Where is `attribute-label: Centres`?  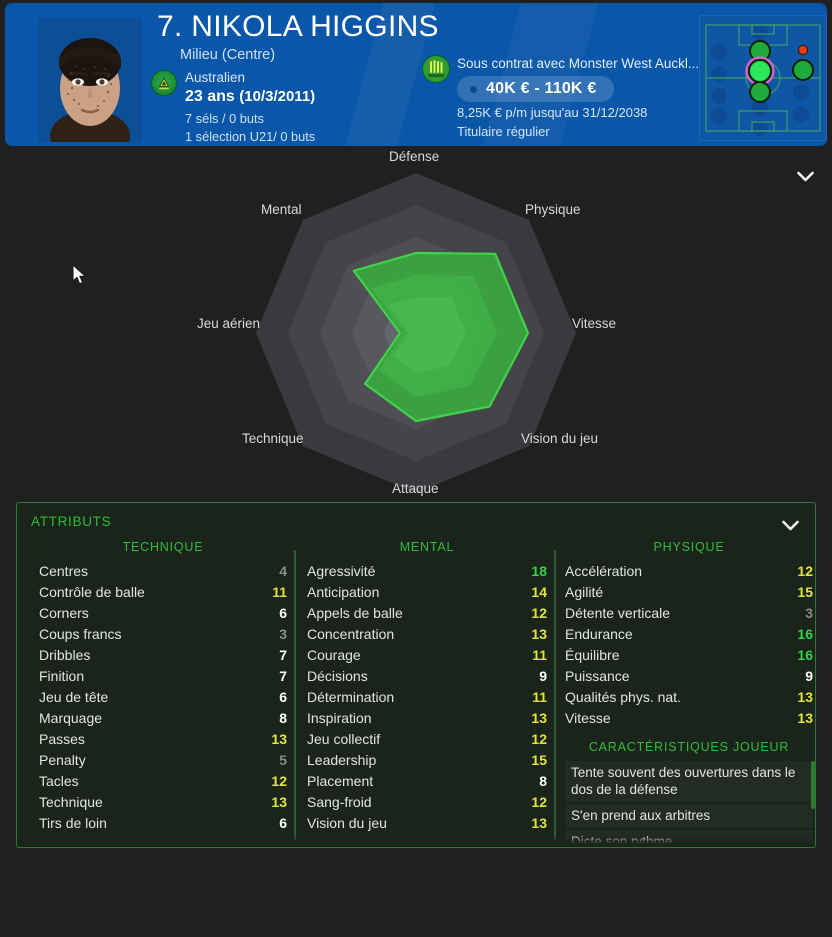 attribute-label: Centres is located at coordinates (64, 571).